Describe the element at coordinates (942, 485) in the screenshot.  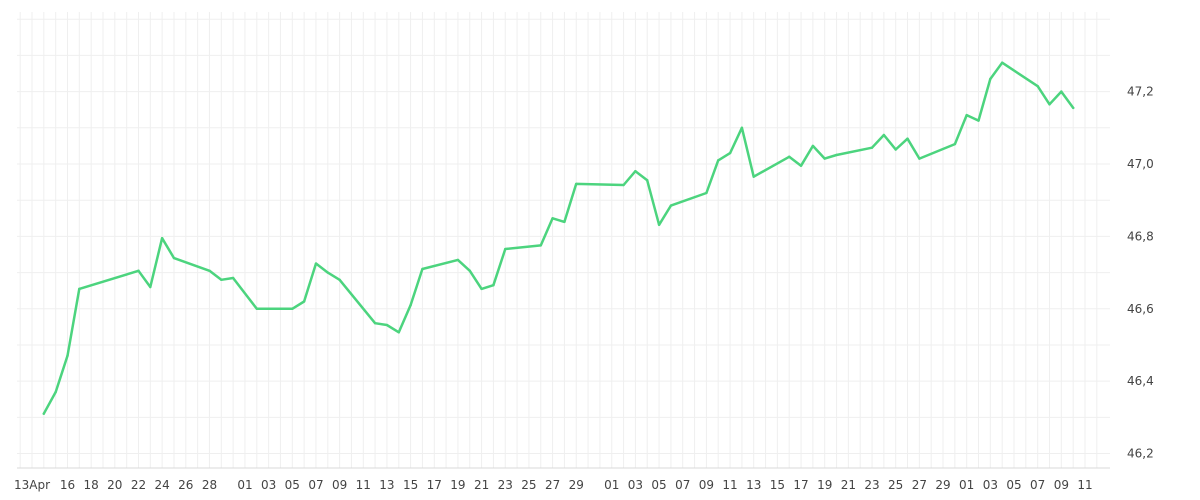
I see `x-tick-label: 29` at that location.